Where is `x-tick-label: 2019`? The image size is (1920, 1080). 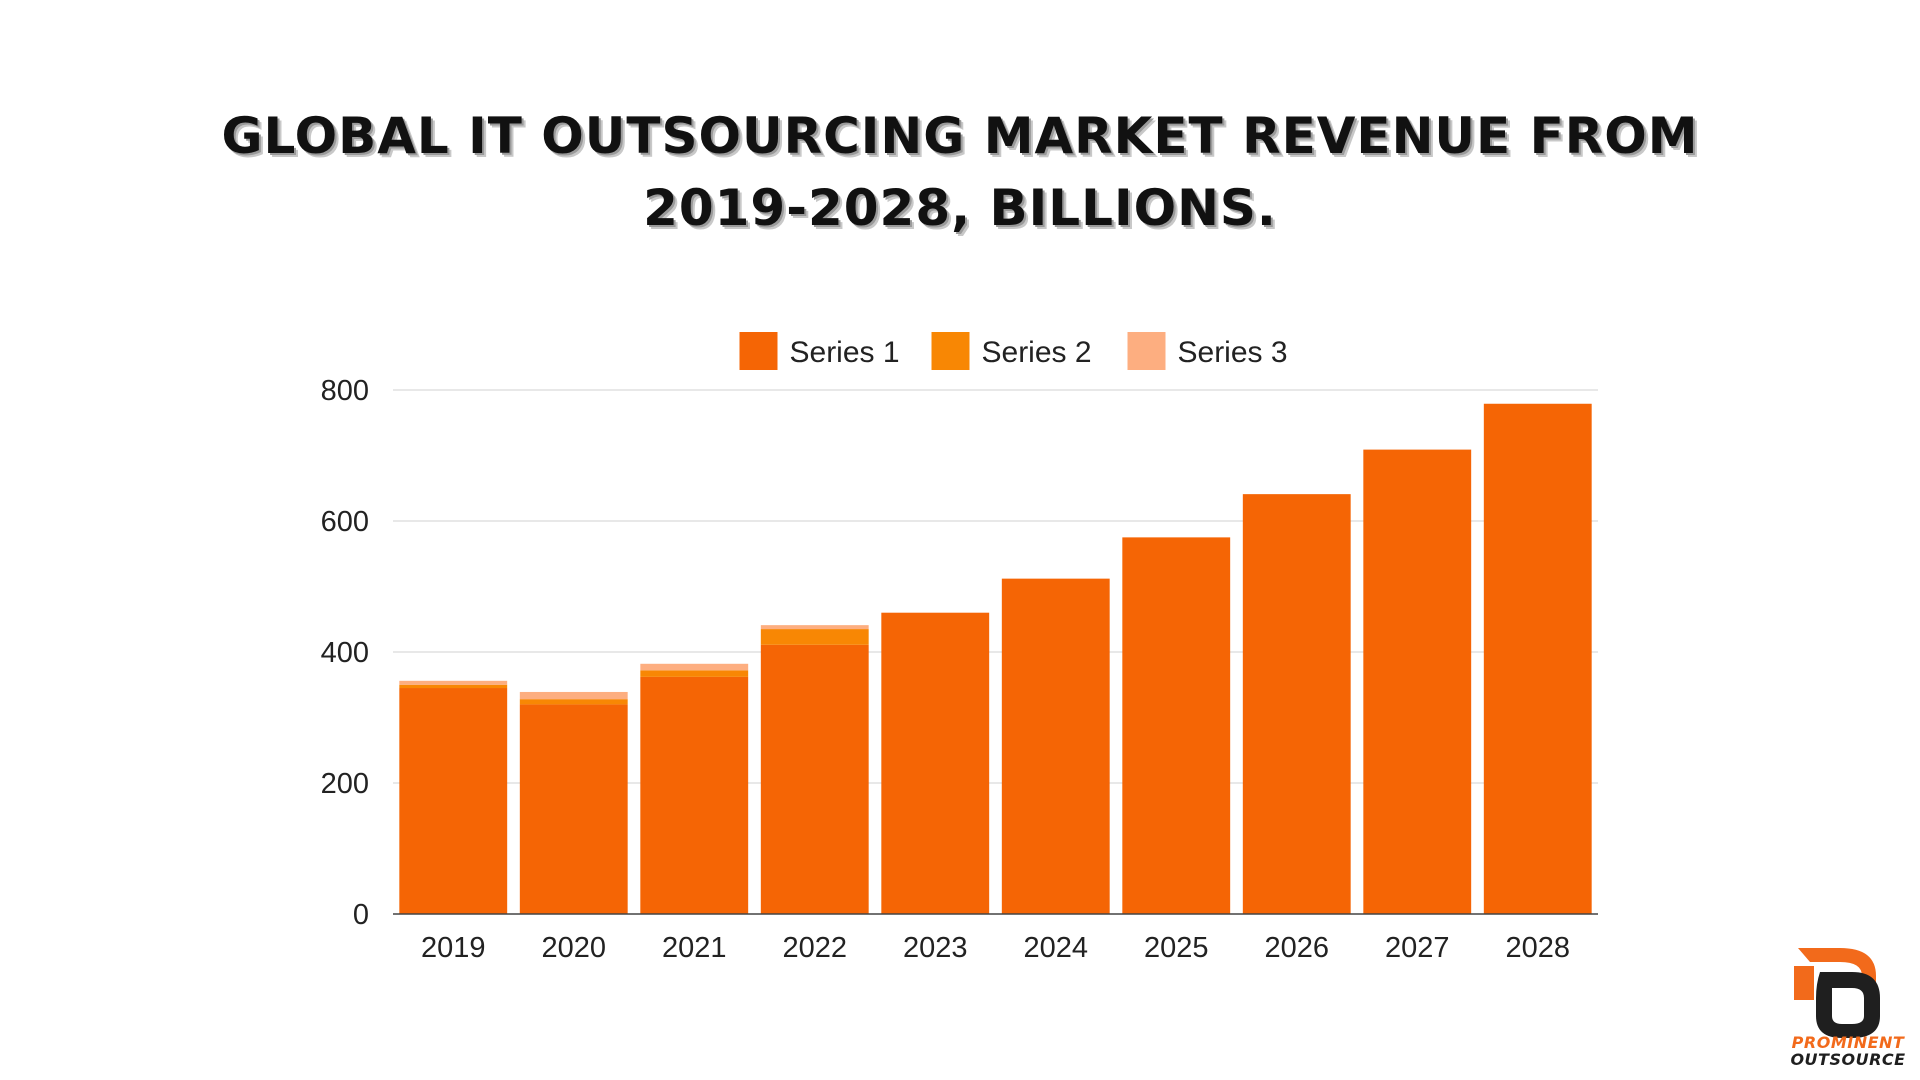
x-tick-label: 2019 is located at coordinates (453, 948).